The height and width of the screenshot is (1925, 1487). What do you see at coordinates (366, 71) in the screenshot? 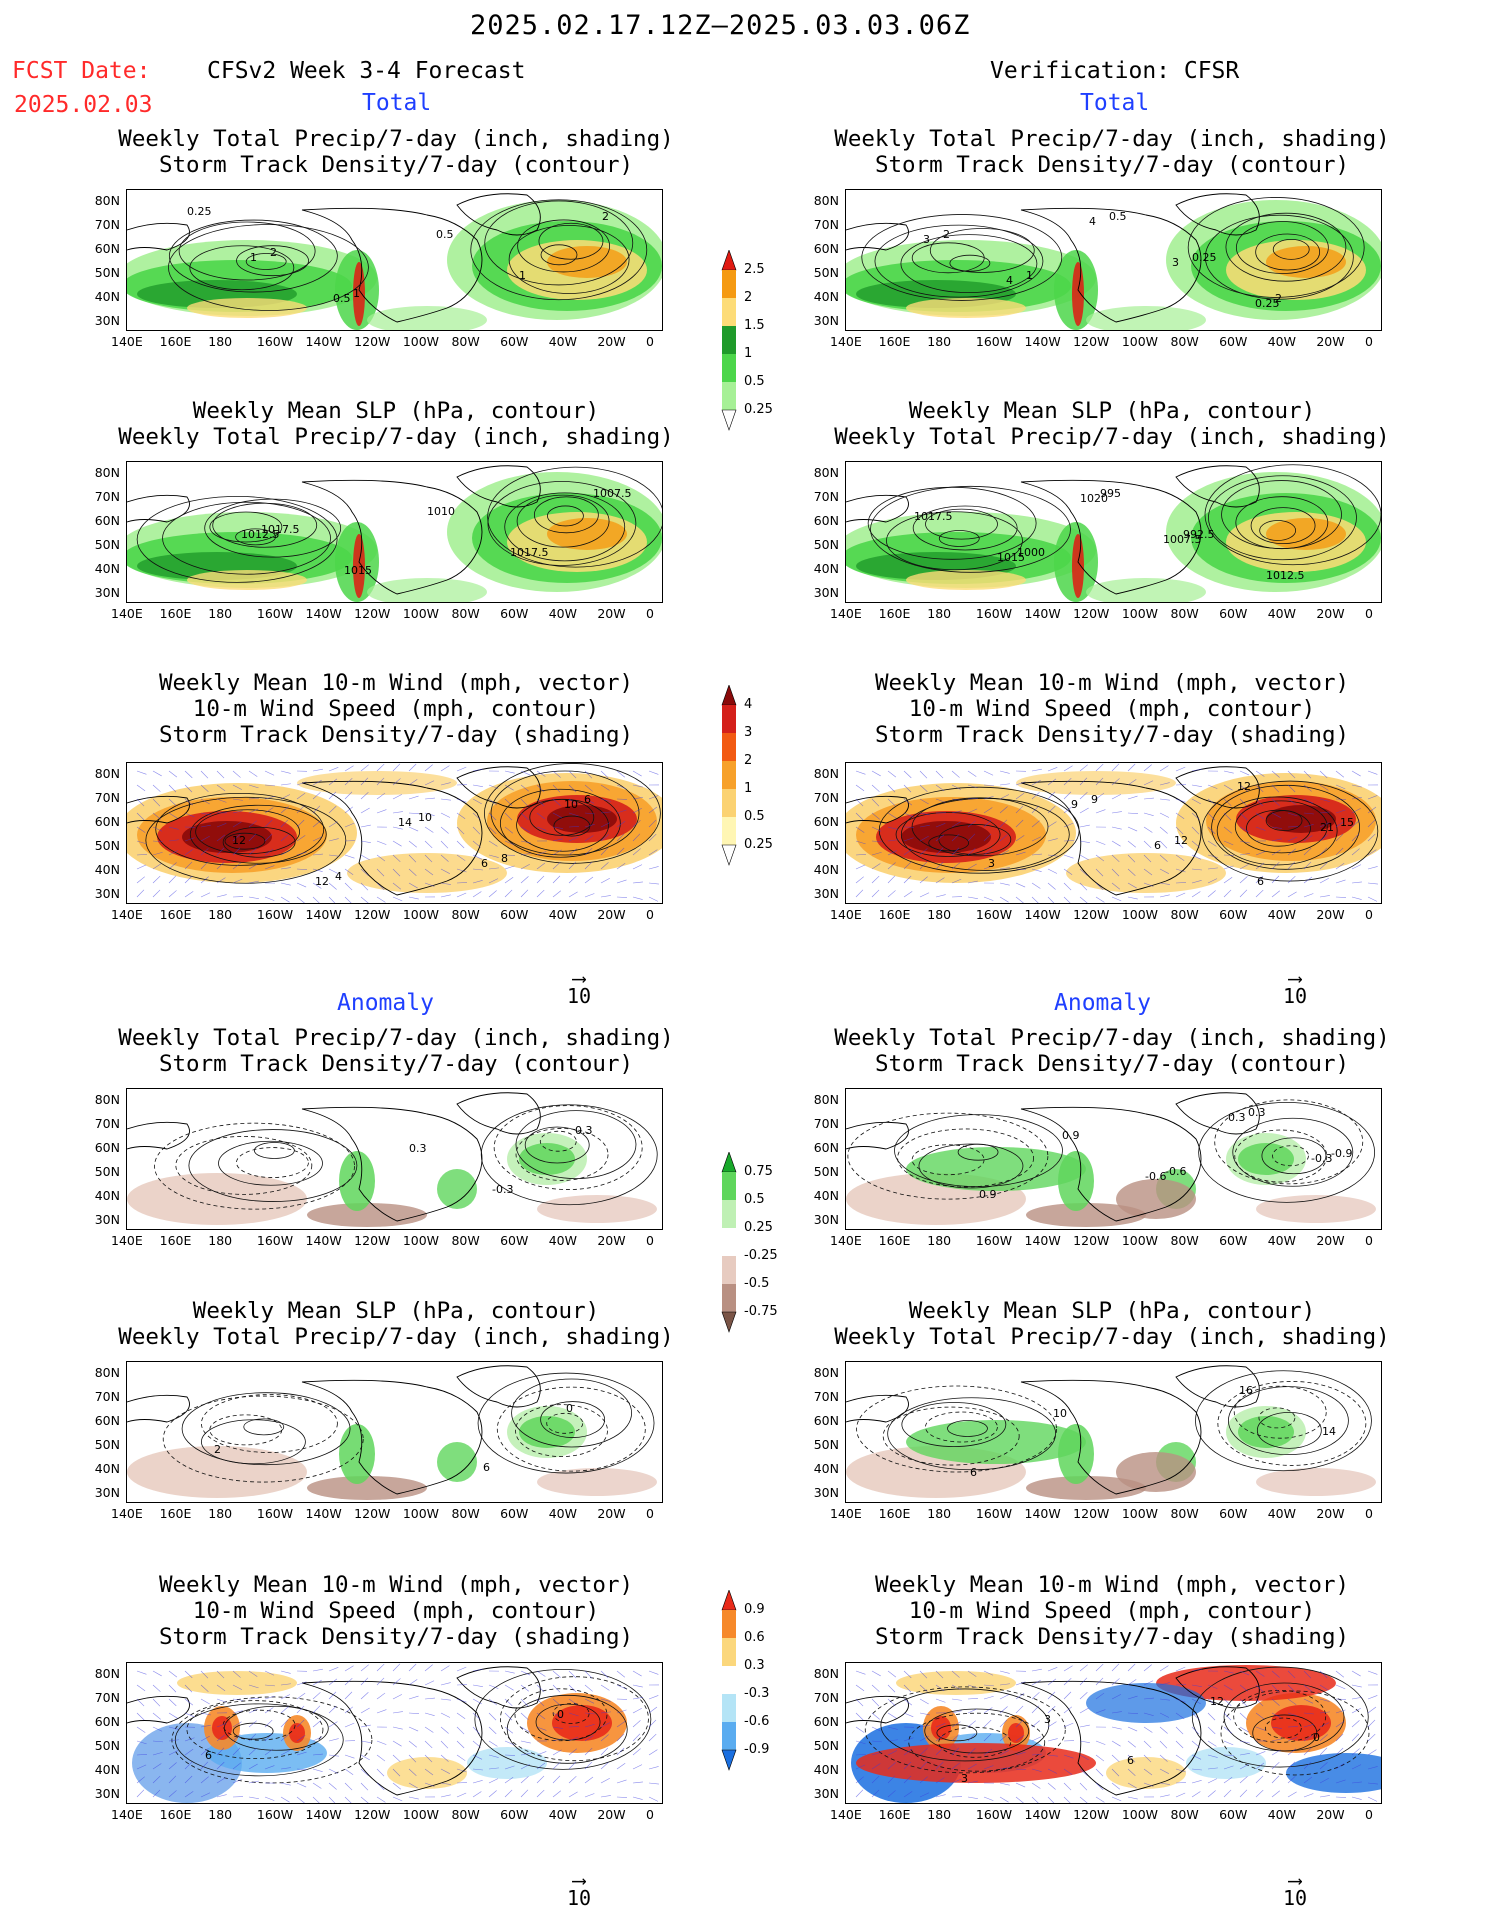
I see `model-title: CFSv2 Week 3-4 Forecast` at bounding box center [366, 71].